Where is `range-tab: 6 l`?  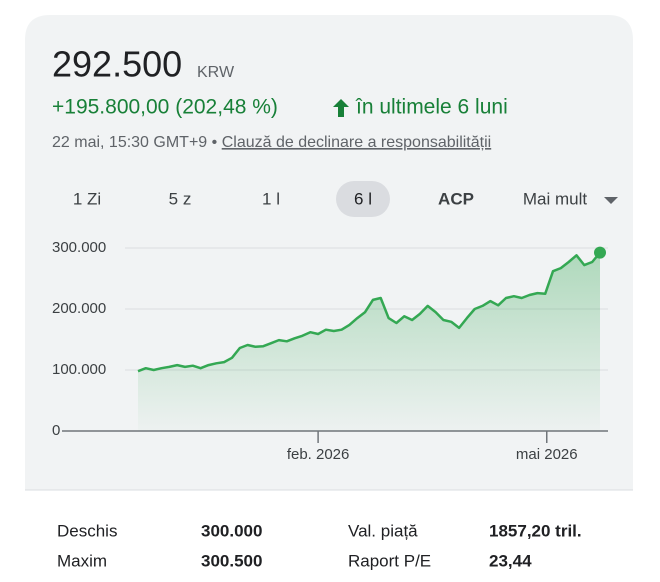 range-tab: 6 l is located at coordinates (363, 198).